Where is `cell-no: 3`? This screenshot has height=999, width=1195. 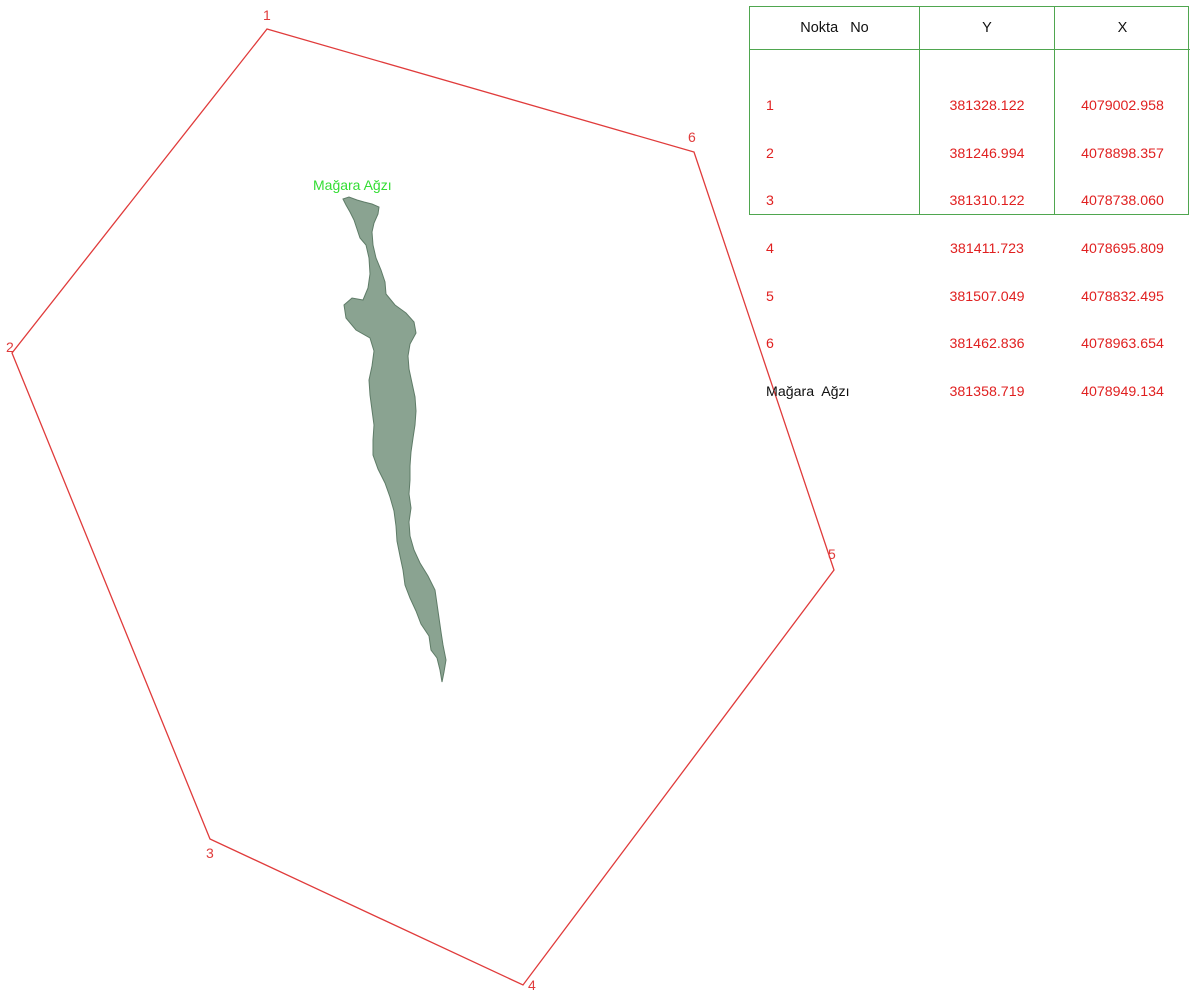
cell-no: 3 is located at coordinates (770, 201).